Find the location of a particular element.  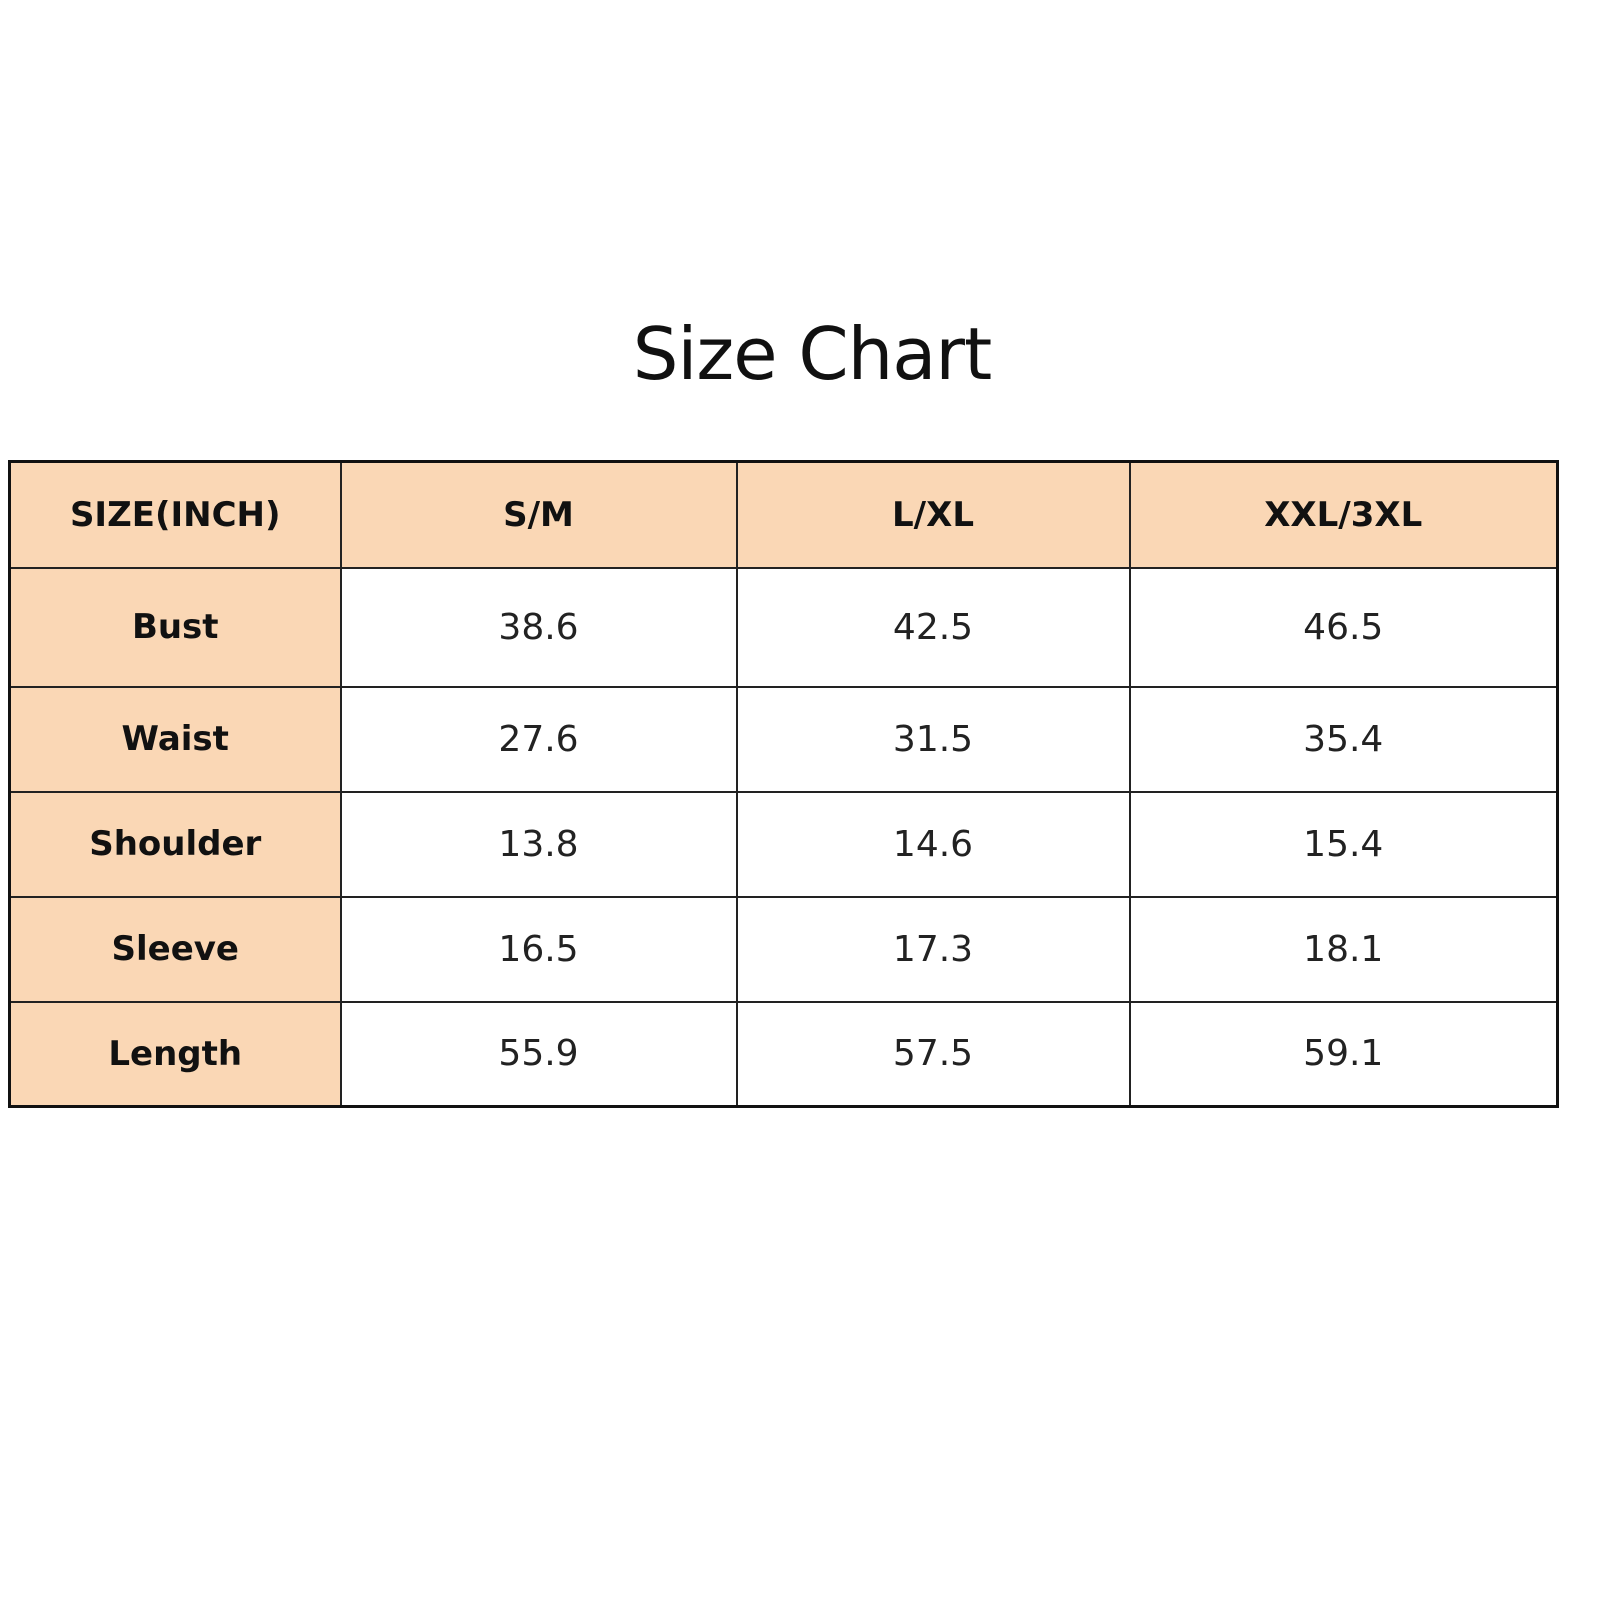

table-cell: 55.9 is located at coordinates (538, 1054).